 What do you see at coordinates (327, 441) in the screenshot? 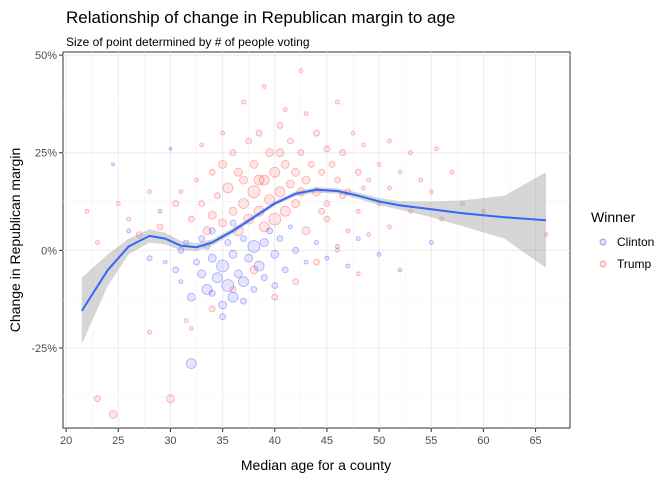
I see `x-tick-label: 45` at bounding box center [327, 441].